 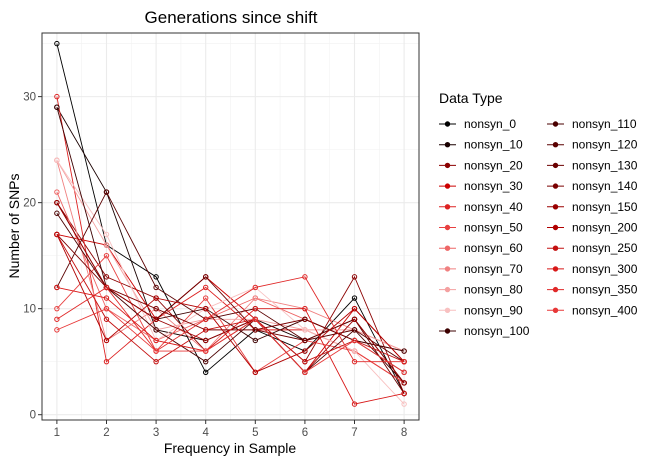 I want to click on legend-label: nonsyn_150, so click(x=605, y=207).